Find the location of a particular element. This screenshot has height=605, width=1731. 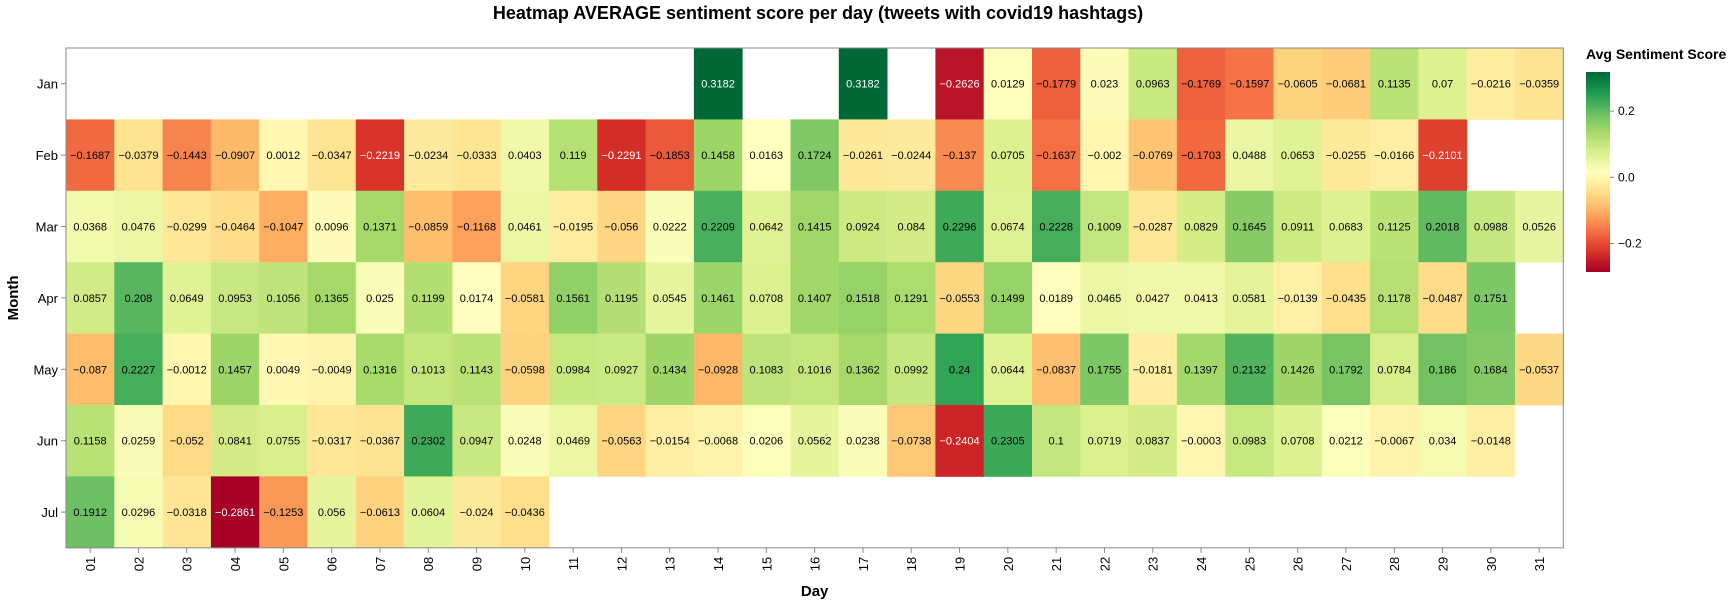

legend-color-bar is located at coordinates (1598, 172).